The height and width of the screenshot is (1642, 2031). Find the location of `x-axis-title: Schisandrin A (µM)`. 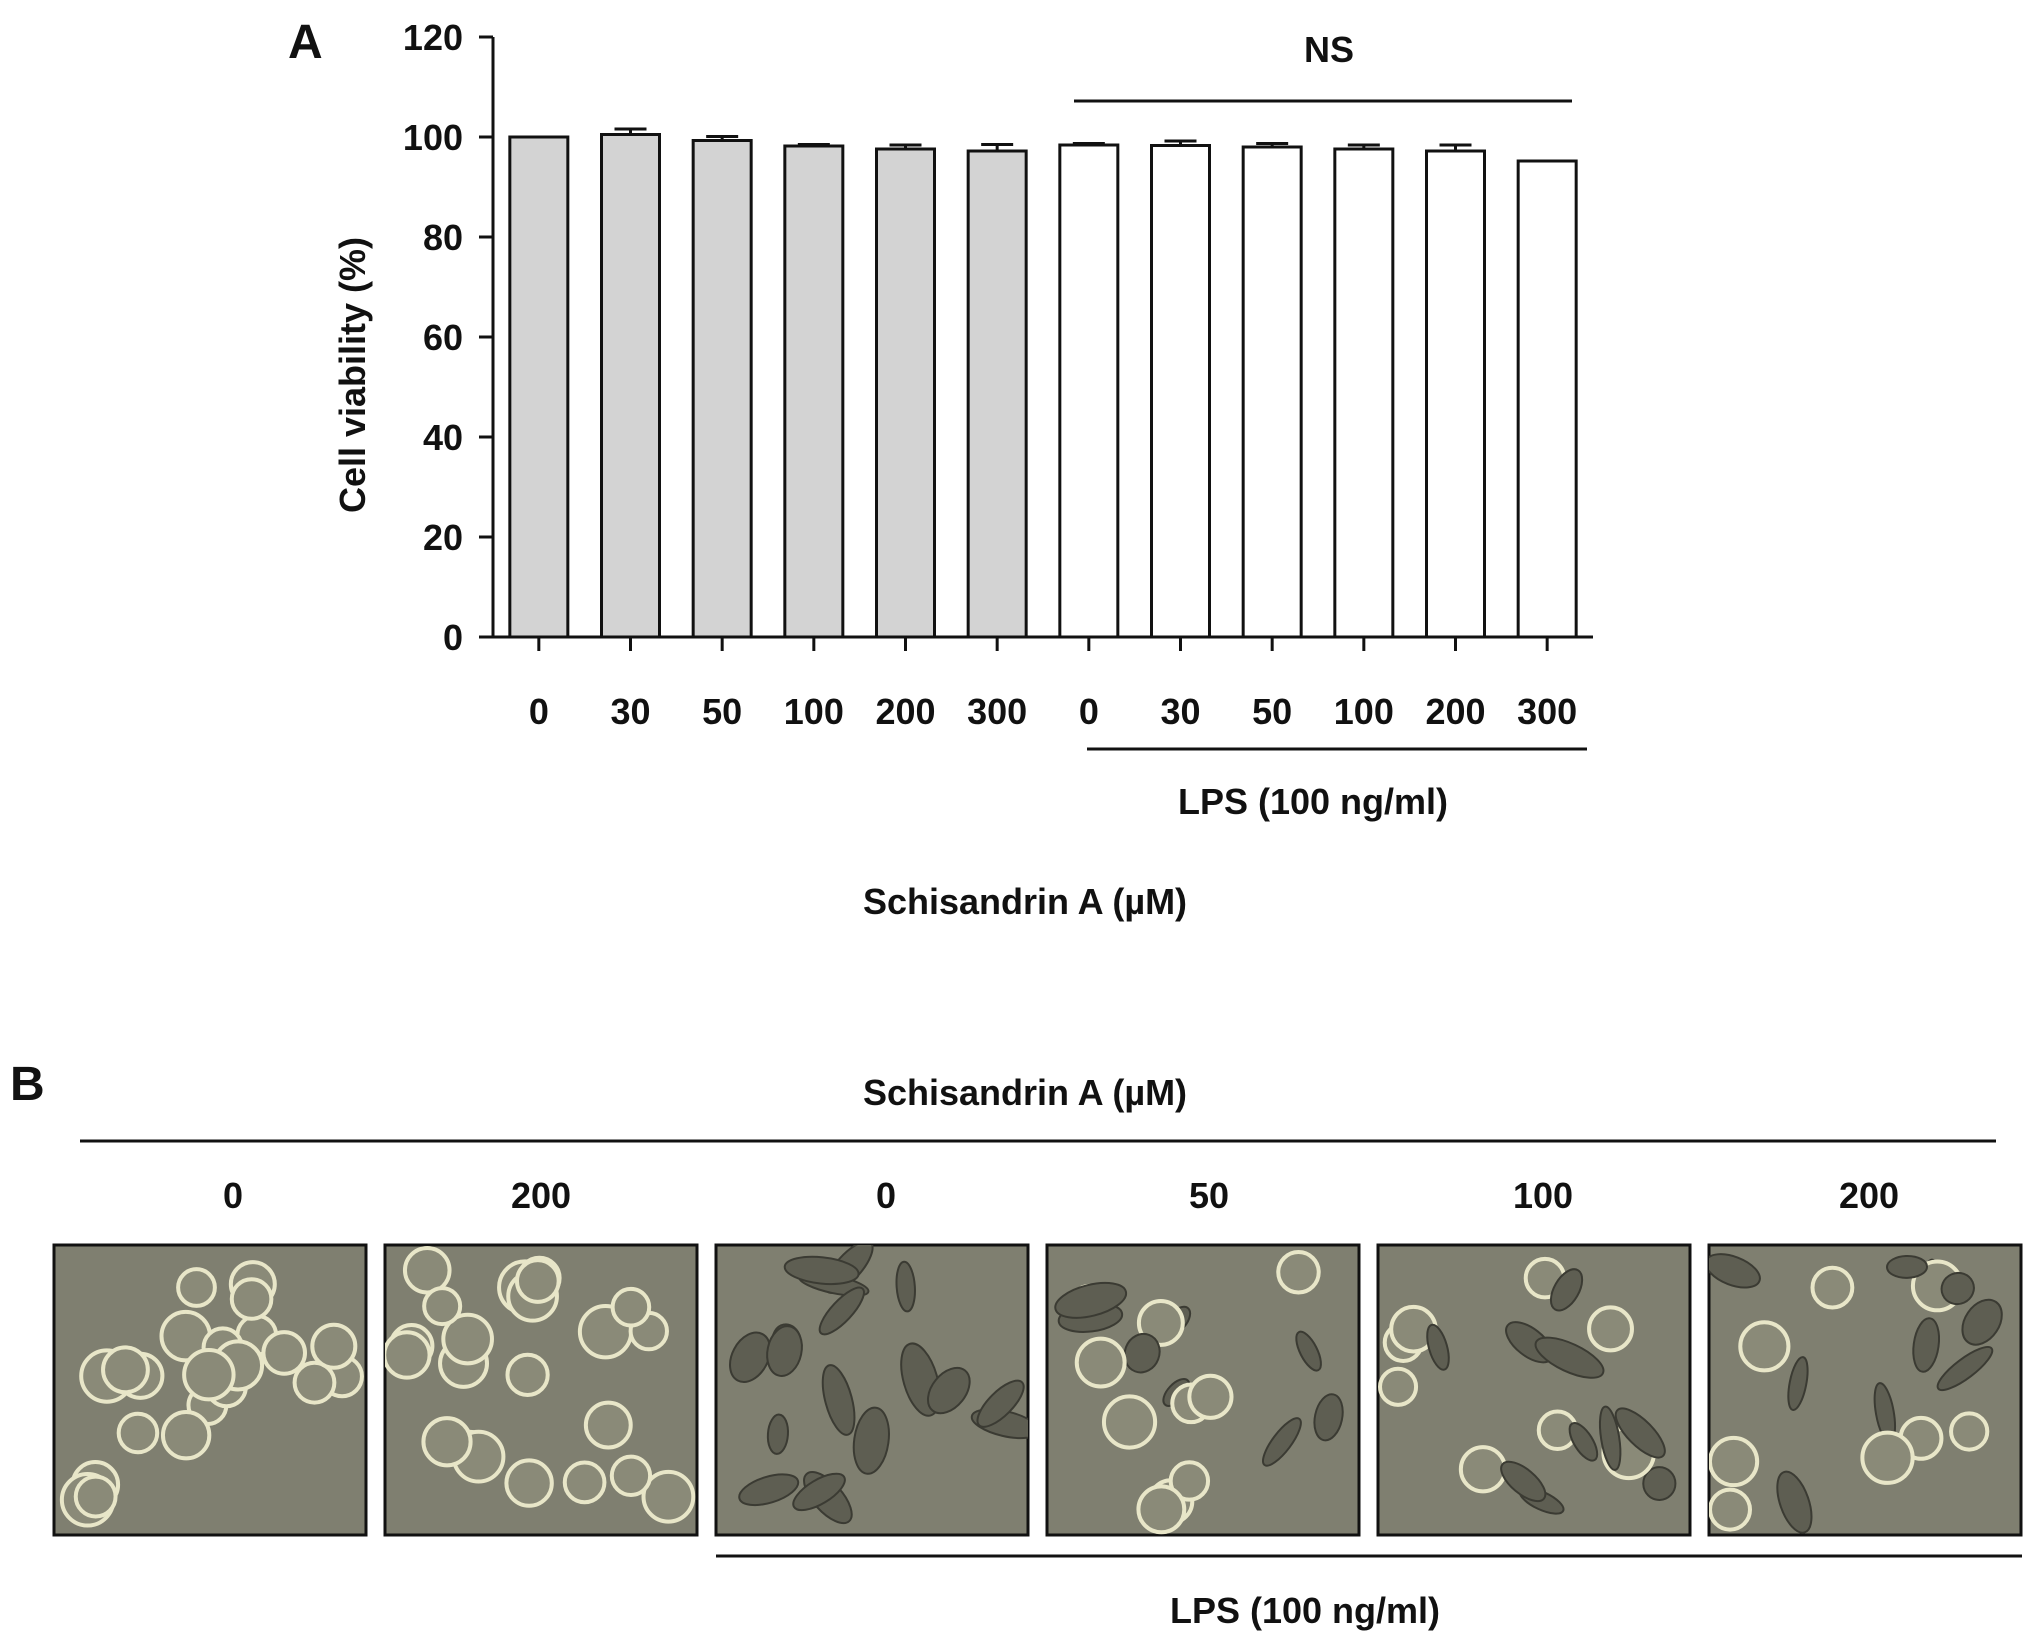

x-axis-title: Schisandrin A (µM) is located at coordinates (1025, 901).